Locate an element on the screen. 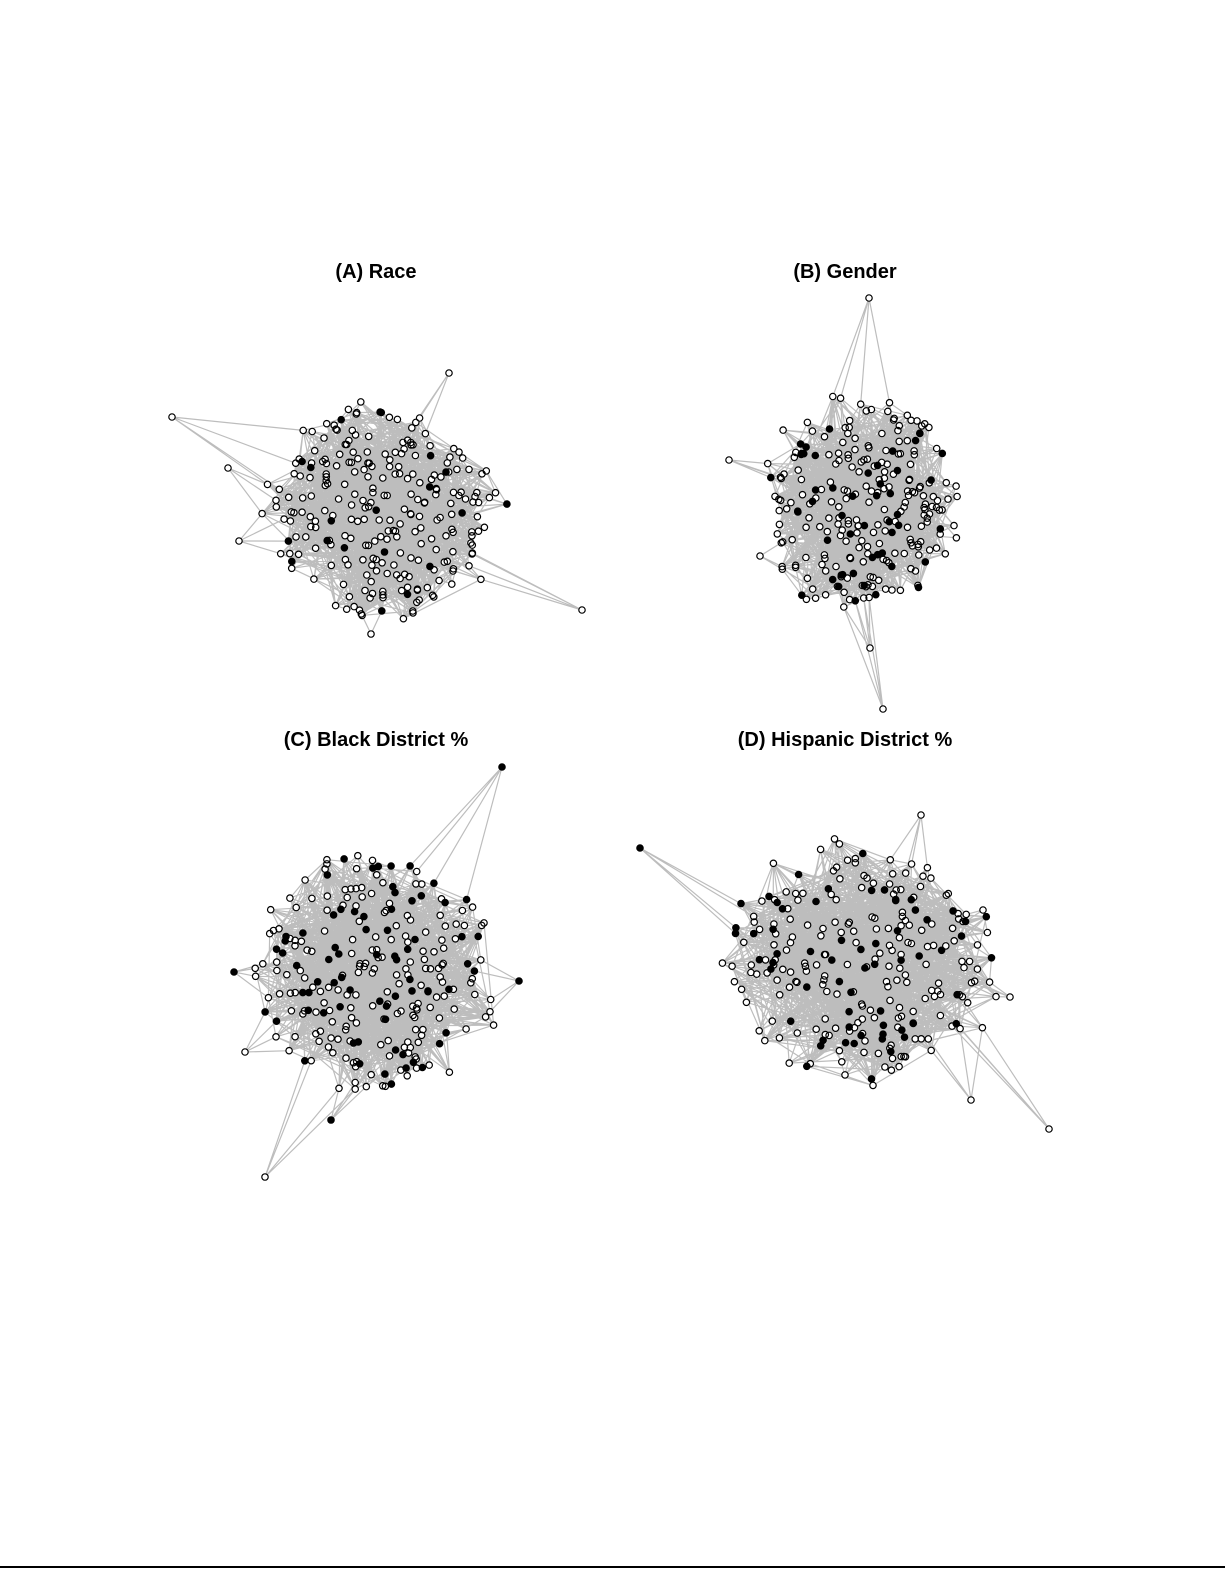 The height and width of the screenshot is (1585, 1225). panel-title: (B) Gender is located at coordinates (845, 272).